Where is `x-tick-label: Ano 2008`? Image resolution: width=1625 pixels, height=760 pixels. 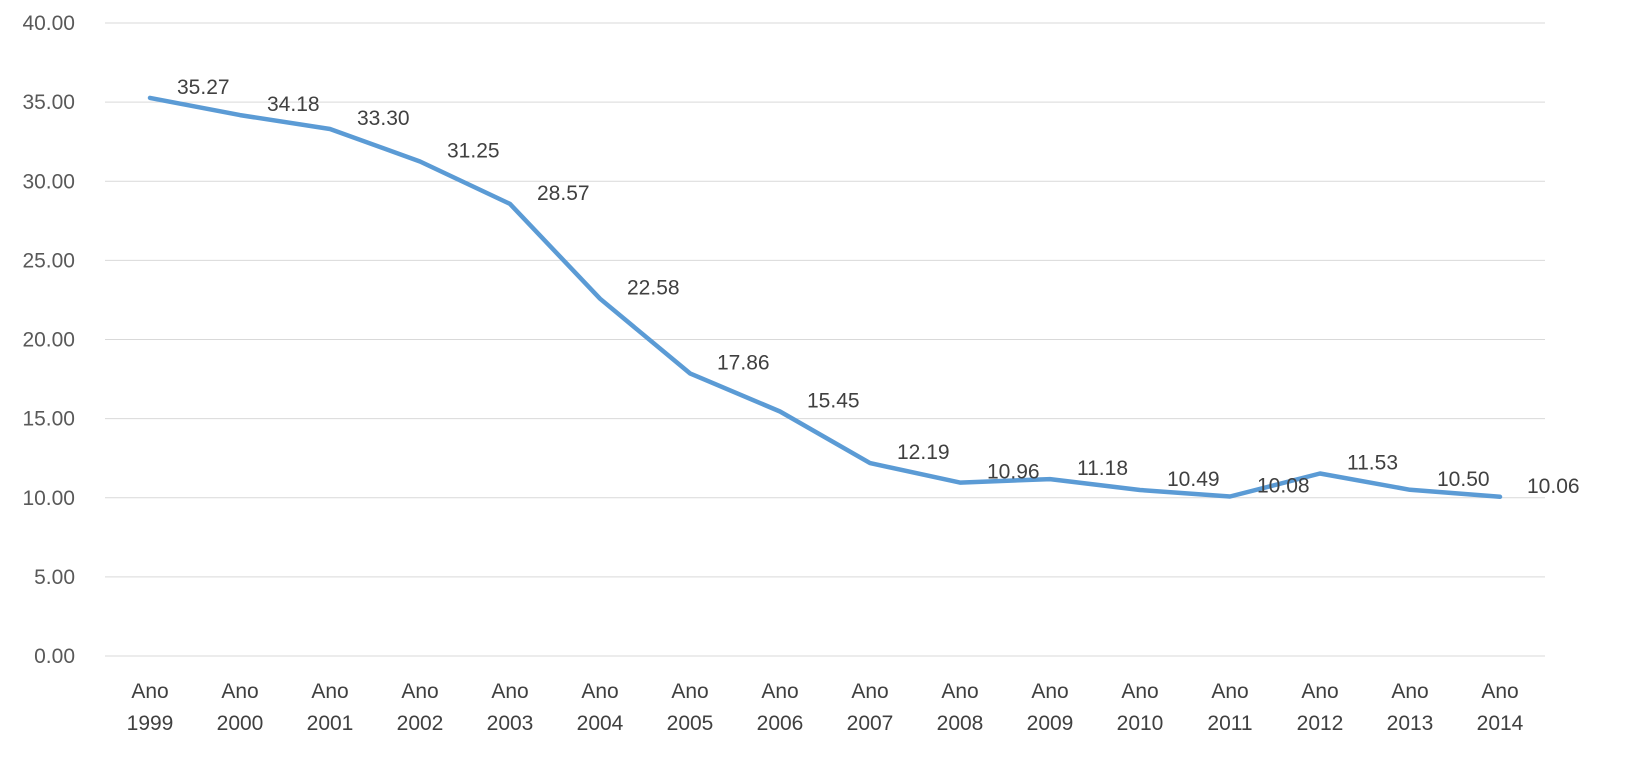 x-tick-label: Ano 2008 is located at coordinates (960, 707).